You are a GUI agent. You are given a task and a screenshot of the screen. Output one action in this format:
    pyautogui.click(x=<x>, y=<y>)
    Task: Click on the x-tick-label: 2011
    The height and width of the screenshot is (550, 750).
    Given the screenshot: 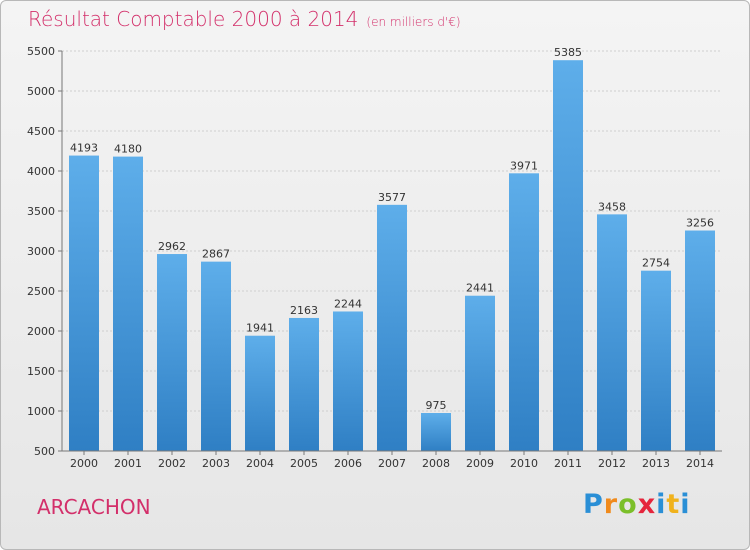 What is the action you would take?
    pyautogui.click(x=568, y=463)
    